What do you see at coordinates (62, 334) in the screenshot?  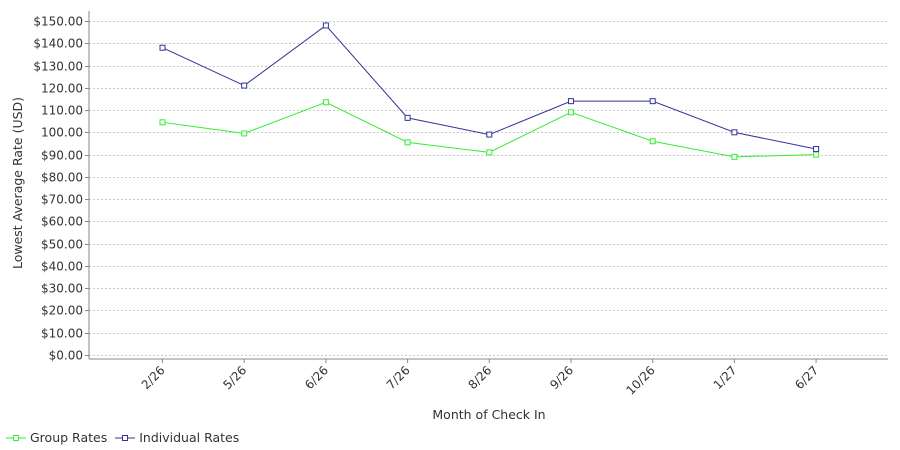 I see `y-tick-label: $10.00` at bounding box center [62, 334].